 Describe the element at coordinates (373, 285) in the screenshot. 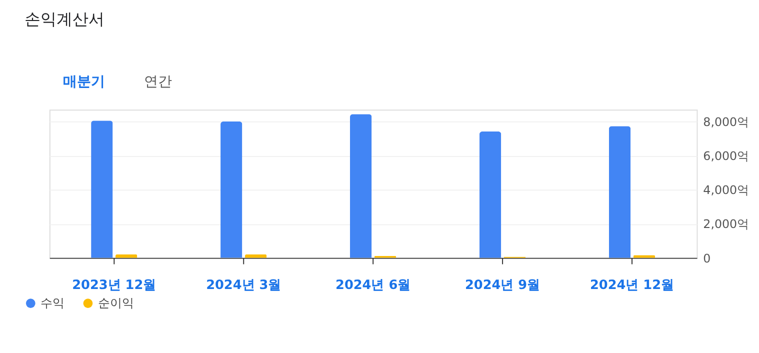

I see `x-tick-label: 2024년 6월` at that location.